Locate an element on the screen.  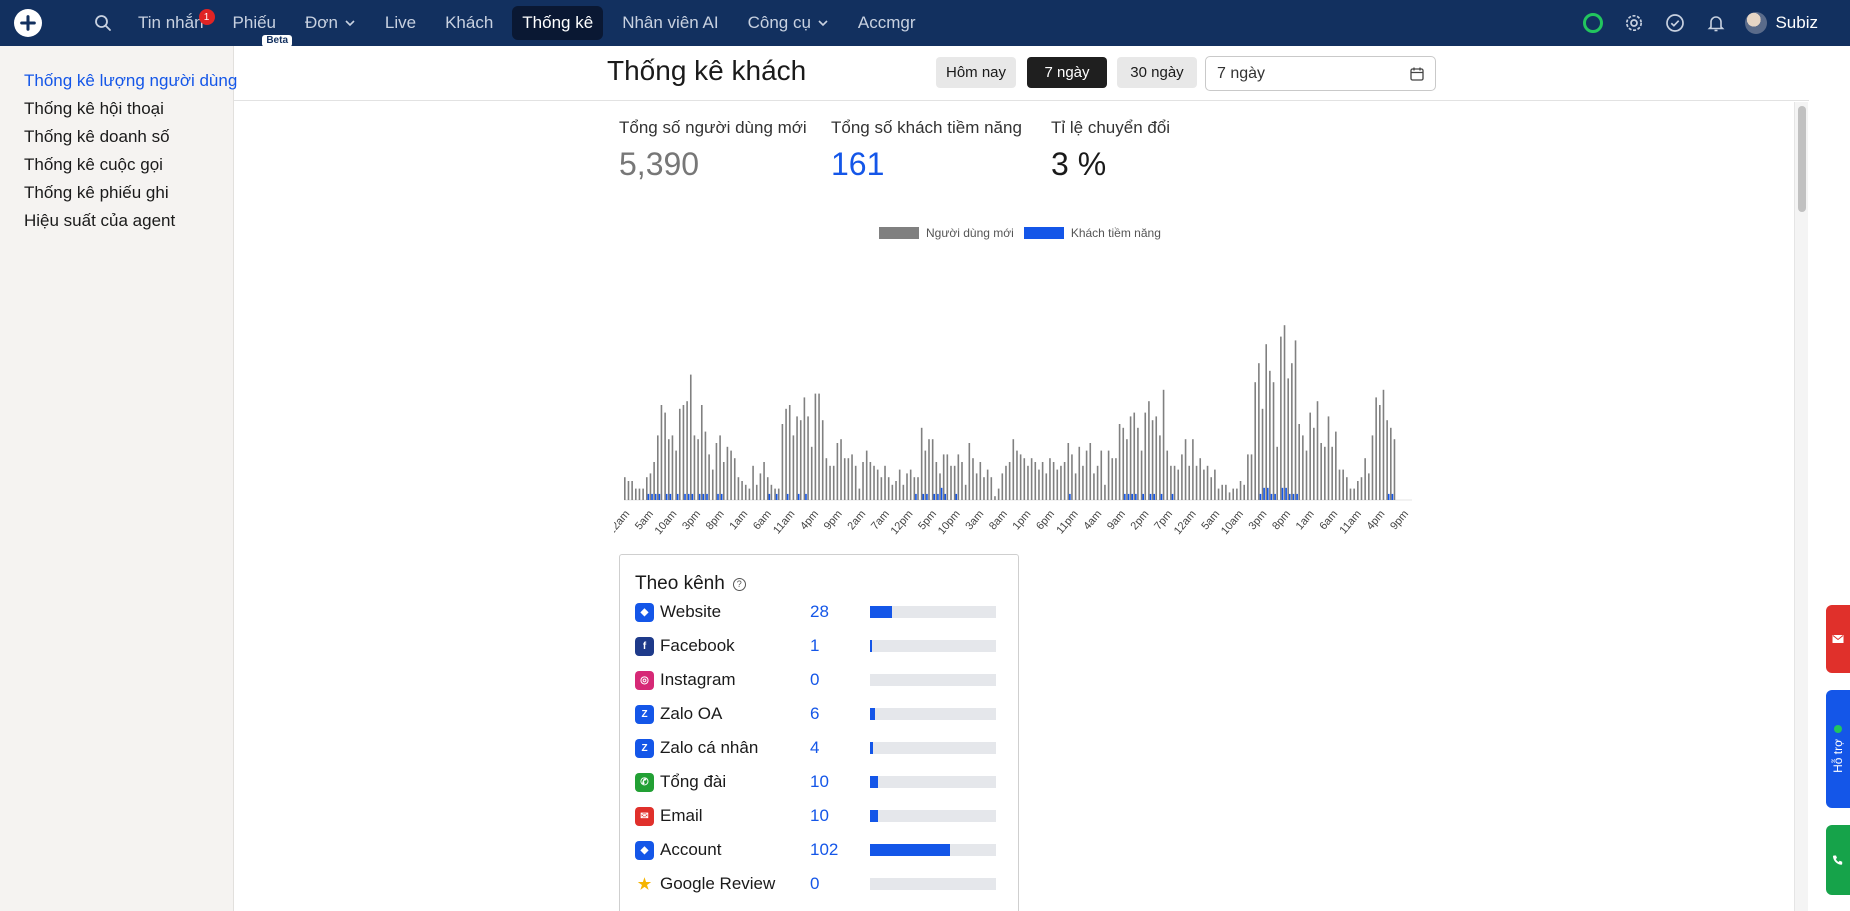
nav-cong-cu: Công cụ is located at coordinates (788, 23).